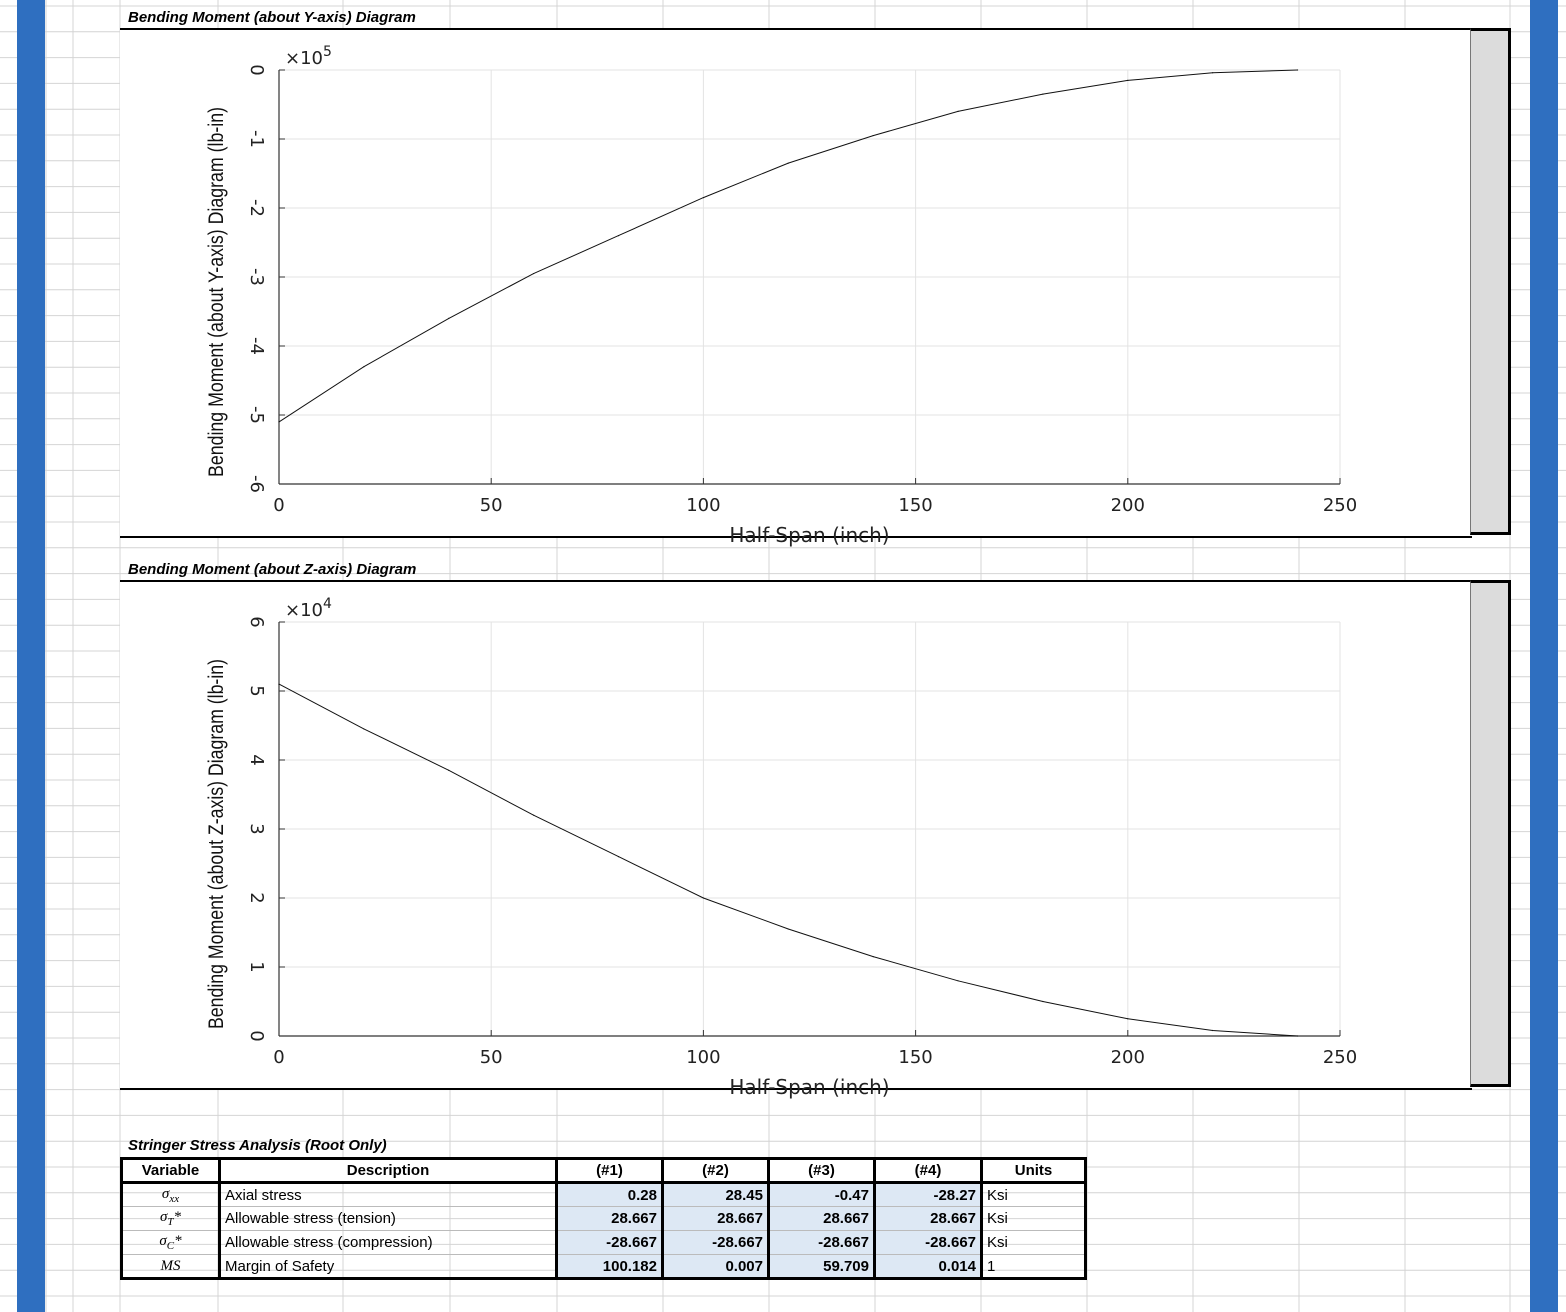 The image size is (1566, 1312). I want to click on header-col2: (#2), so click(715, 1170).